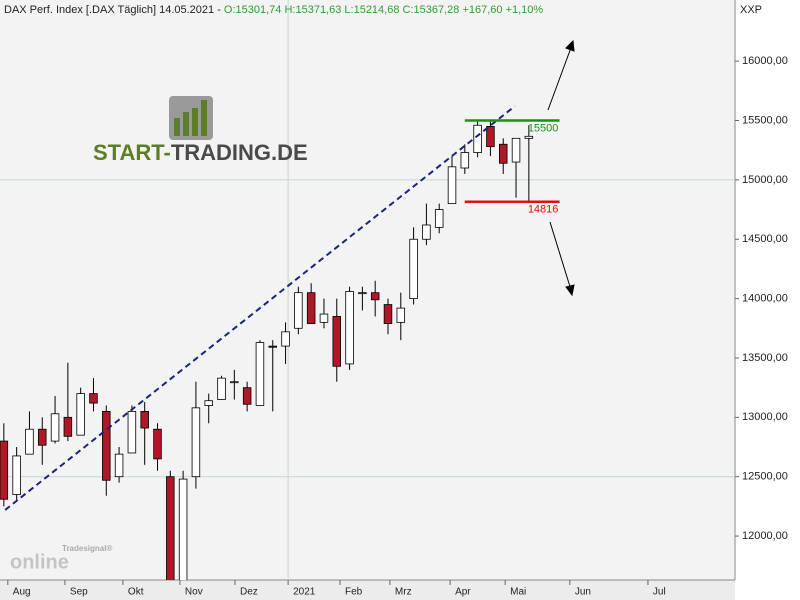 The image size is (800, 600). What do you see at coordinates (367, 590) in the screenshot?
I see `x-axis-area` at bounding box center [367, 590].